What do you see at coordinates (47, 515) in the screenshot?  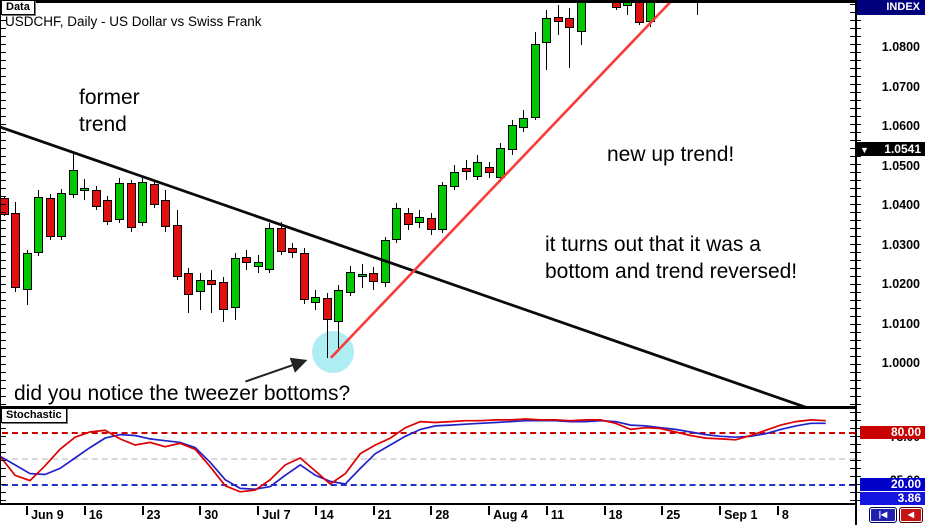 I see `date-tick-label: Jun 9` at bounding box center [47, 515].